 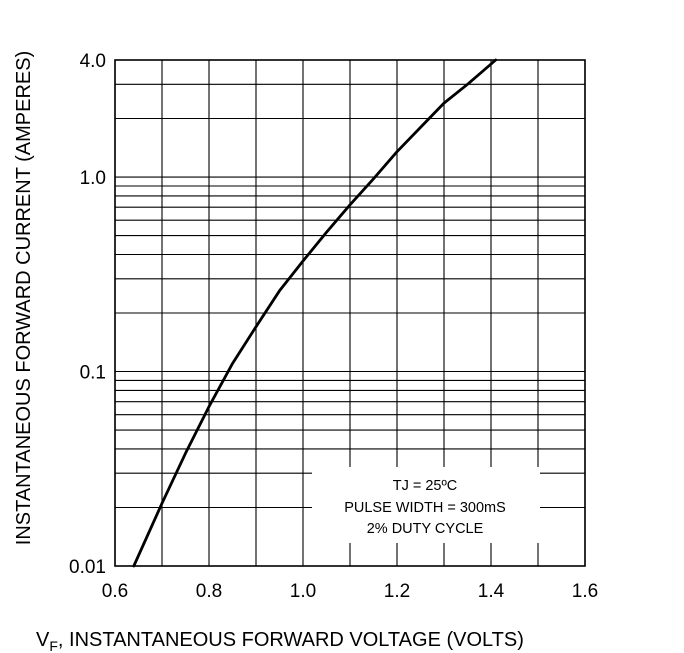 I want to click on y-tick-label: 1.0, so click(x=93, y=178).